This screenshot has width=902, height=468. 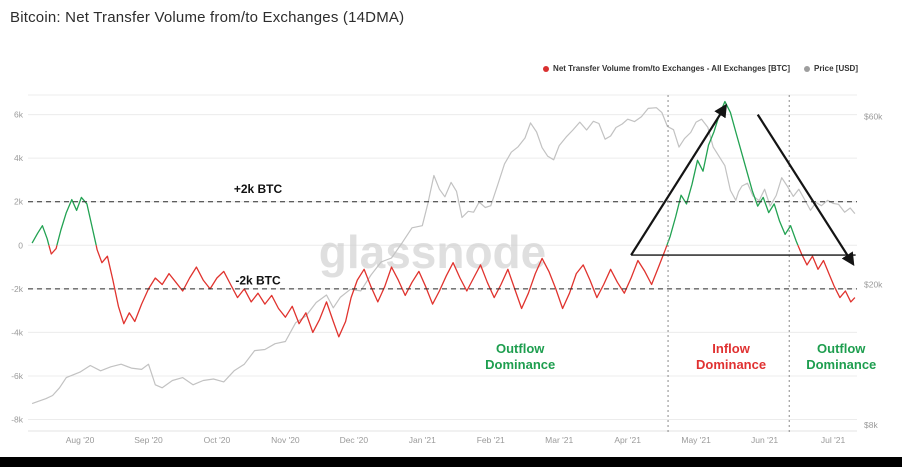 What do you see at coordinates (285, 440) in the screenshot?
I see `x-tick-label: Nov '20` at bounding box center [285, 440].